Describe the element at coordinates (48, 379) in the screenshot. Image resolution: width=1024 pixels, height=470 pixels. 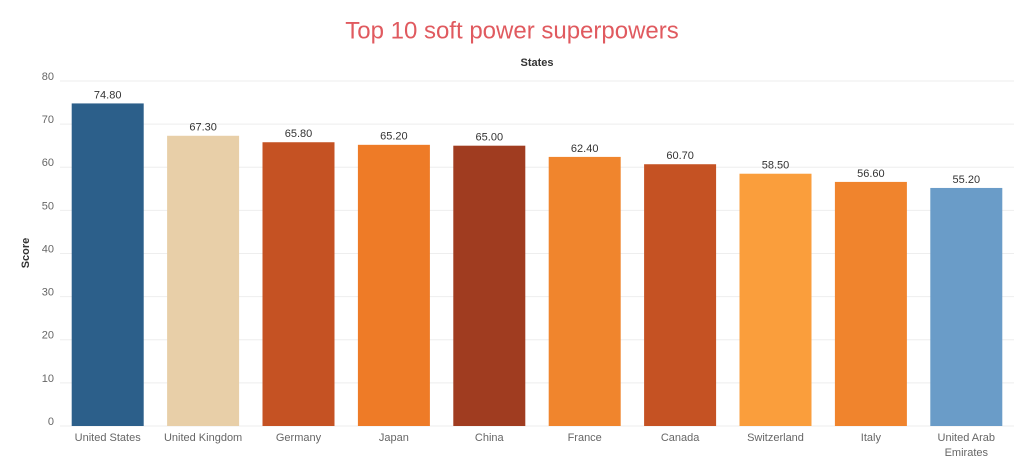
I see `y-tick-label: 10` at that location.